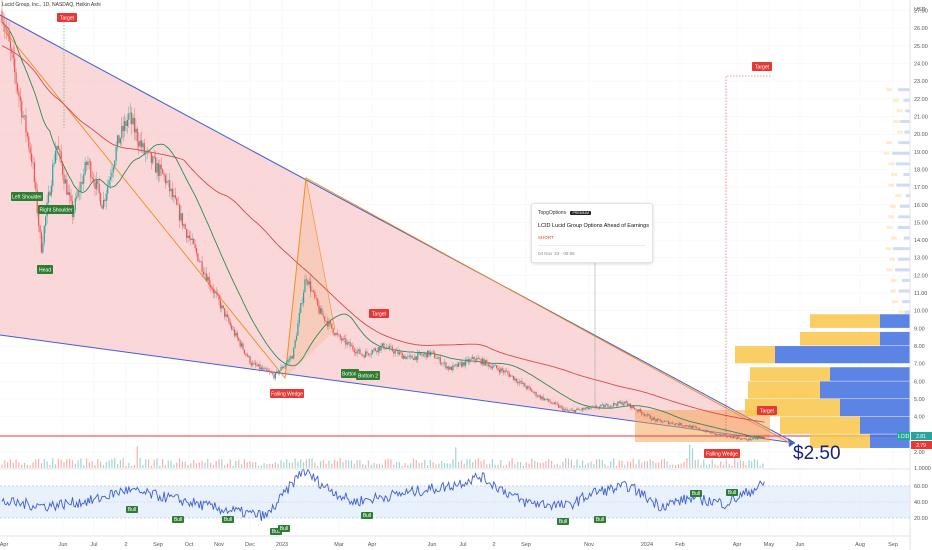  I want to click on price-tick-7: 20.00, so click(921, 135).